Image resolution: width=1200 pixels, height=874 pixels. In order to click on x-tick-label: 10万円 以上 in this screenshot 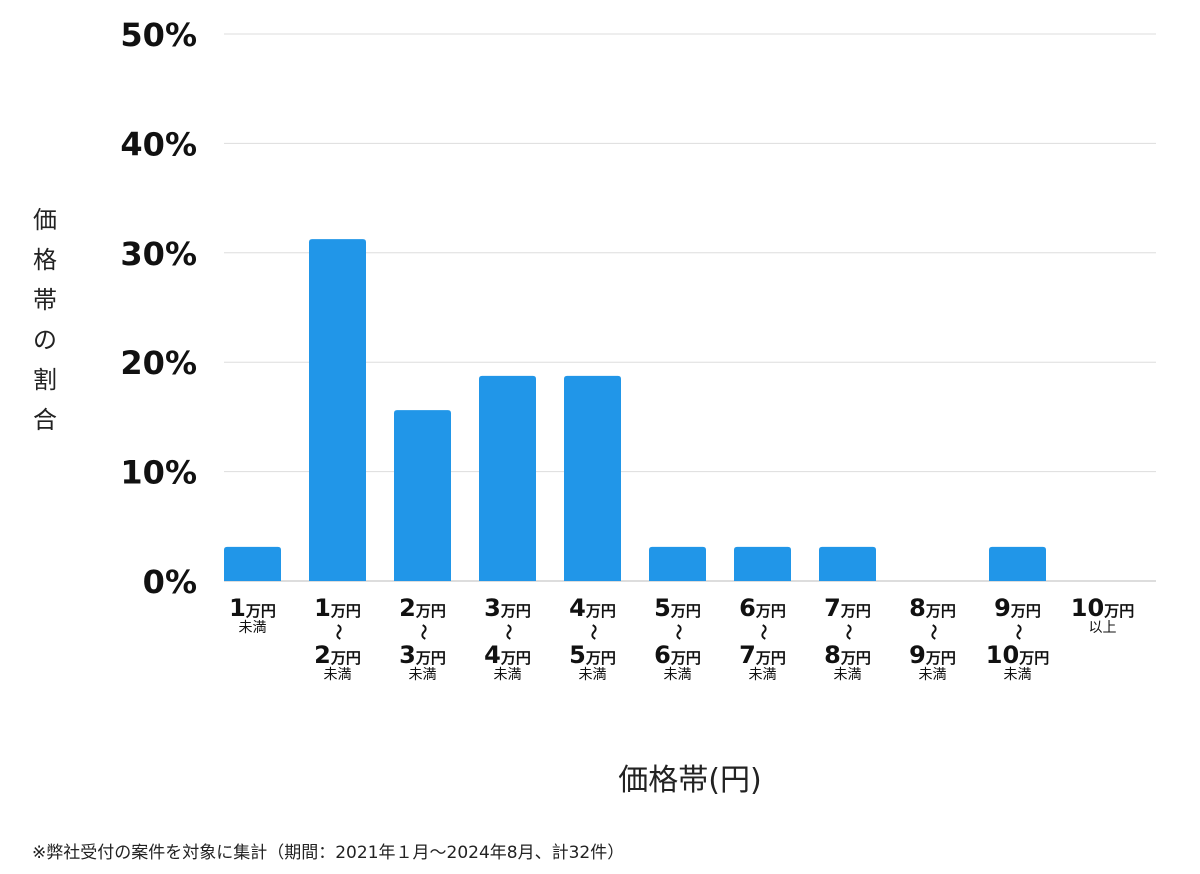, I will do `click(1102, 615)`.